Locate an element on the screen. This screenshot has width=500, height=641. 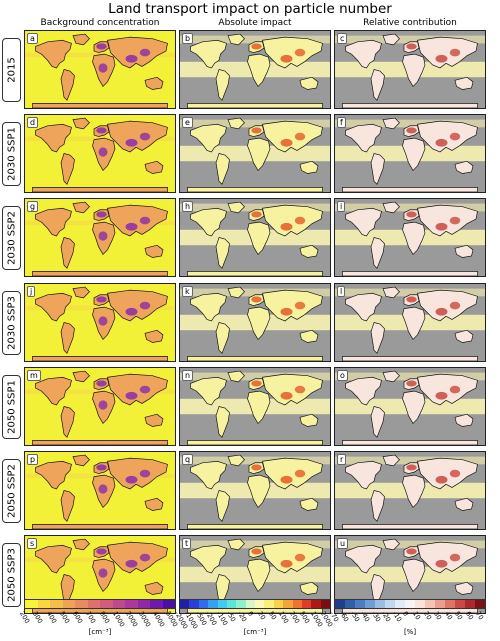
colorbar-absolute is located at coordinates (255, 604).